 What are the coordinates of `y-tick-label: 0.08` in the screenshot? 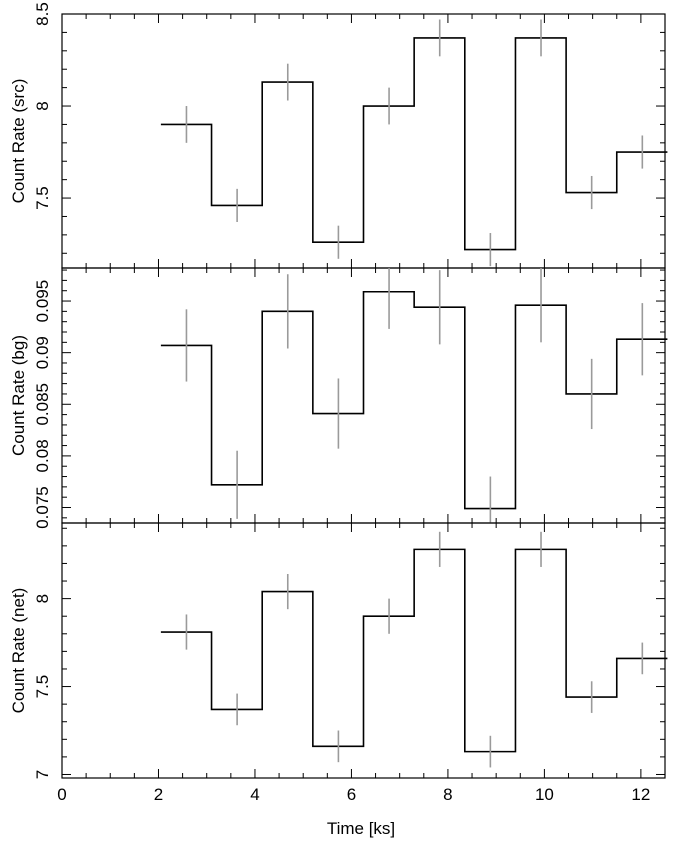 It's located at (42, 455).